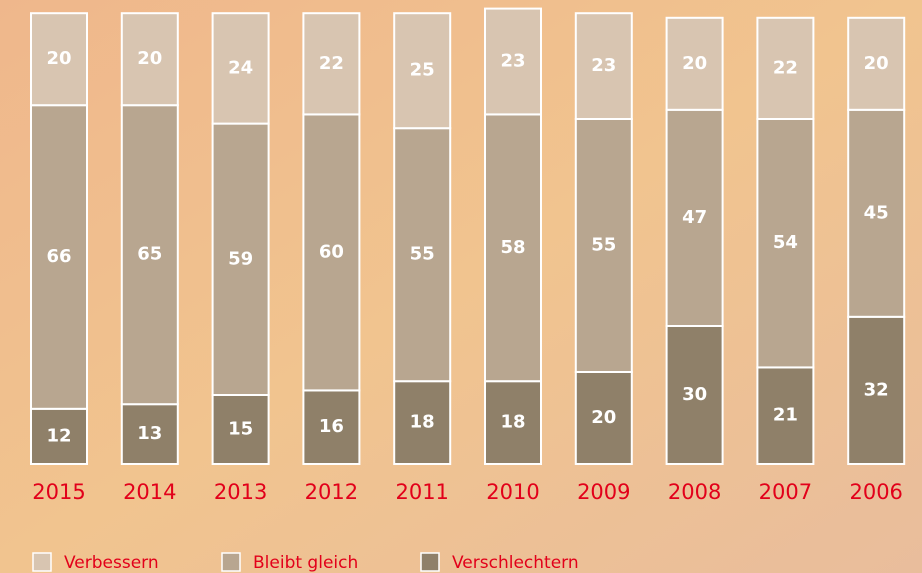 The height and width of the screenshot is (573, 922). Describe the element at coordinates (331, 492) in the screenshot. I see `x-tick-label: 2012` at that location.